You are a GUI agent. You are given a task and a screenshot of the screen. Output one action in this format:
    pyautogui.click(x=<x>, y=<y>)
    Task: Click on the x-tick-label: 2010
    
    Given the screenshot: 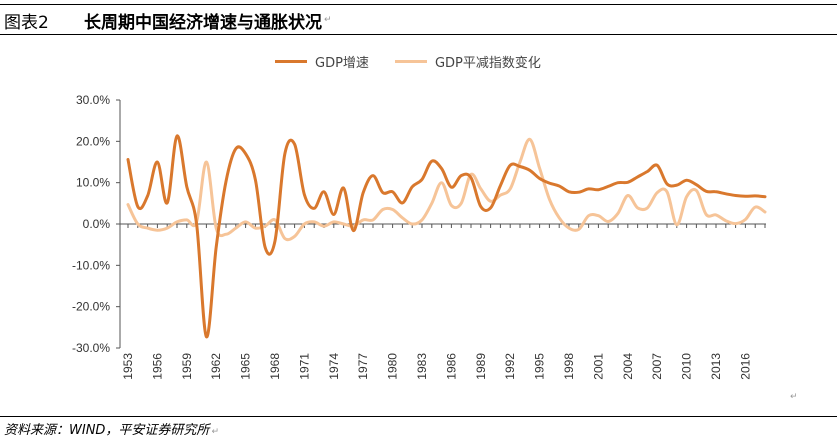 What is the action you would take?
    pyautogui.click(x=687, y=366)
    